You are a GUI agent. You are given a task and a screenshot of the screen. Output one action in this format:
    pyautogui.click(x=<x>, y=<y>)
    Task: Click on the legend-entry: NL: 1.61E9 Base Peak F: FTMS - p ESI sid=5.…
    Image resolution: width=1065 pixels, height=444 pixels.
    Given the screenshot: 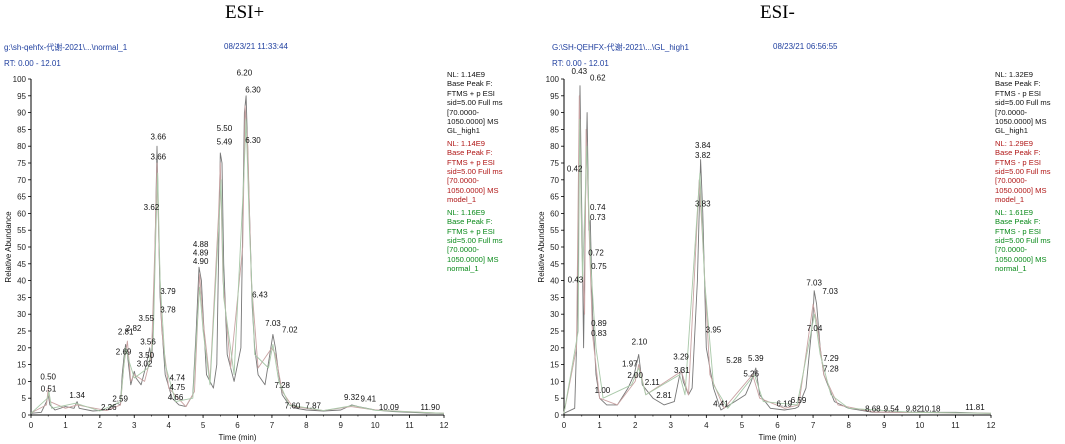 What is the action you would take?
    pyautogui.click(x=1023, y=241)
    